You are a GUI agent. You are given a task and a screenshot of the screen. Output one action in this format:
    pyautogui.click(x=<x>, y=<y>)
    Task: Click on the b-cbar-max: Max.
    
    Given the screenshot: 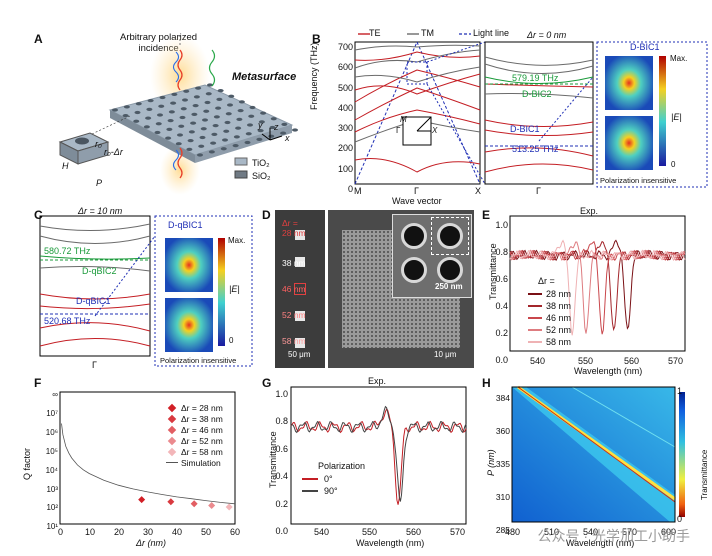 What is the action you would take?
    pyautogui.click(x=679, y=58)
    